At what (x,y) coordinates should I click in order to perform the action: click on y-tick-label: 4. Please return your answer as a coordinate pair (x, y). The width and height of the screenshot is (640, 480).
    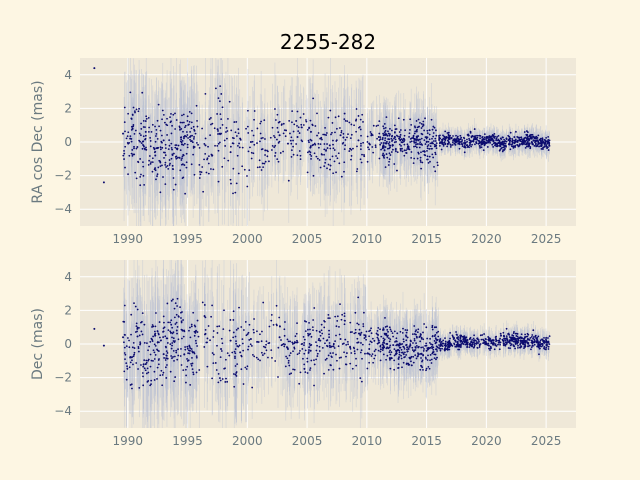
    Looking at the image, I should click on (68, 75).